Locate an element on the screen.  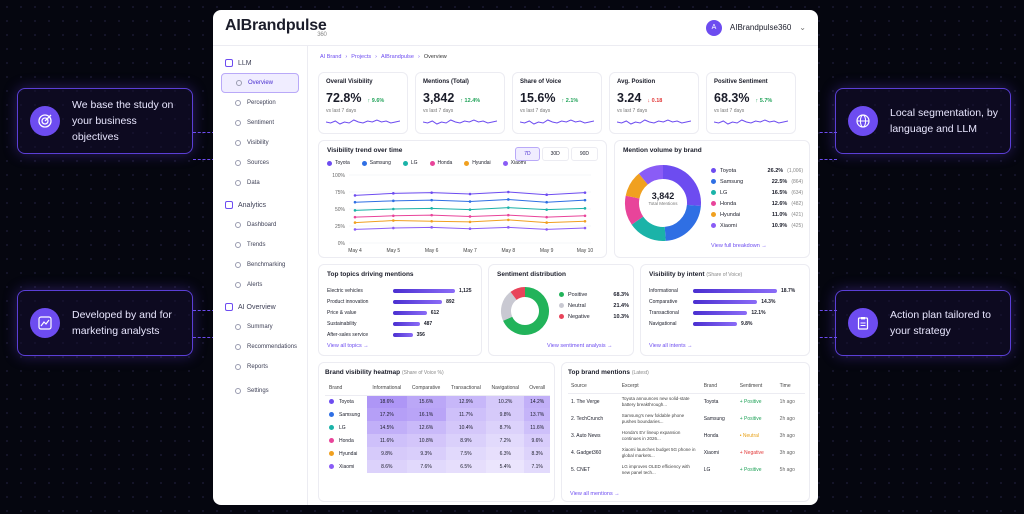
sentiment-row: Positive 68.3% is located at coordinates (594, 294).